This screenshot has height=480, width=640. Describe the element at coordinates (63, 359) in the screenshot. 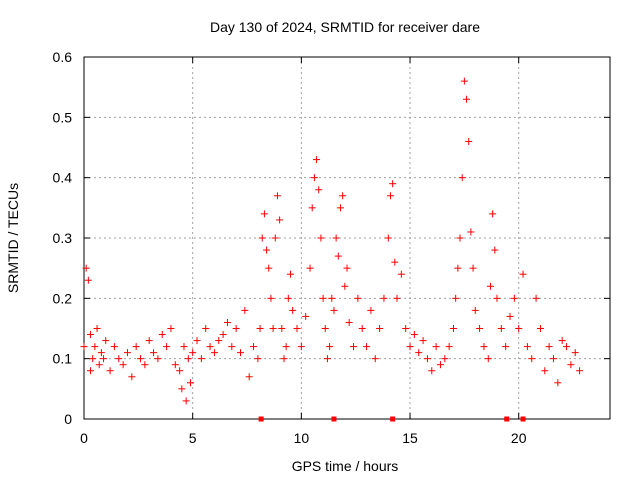

I see `y-tick-label: 0.1` at that location.